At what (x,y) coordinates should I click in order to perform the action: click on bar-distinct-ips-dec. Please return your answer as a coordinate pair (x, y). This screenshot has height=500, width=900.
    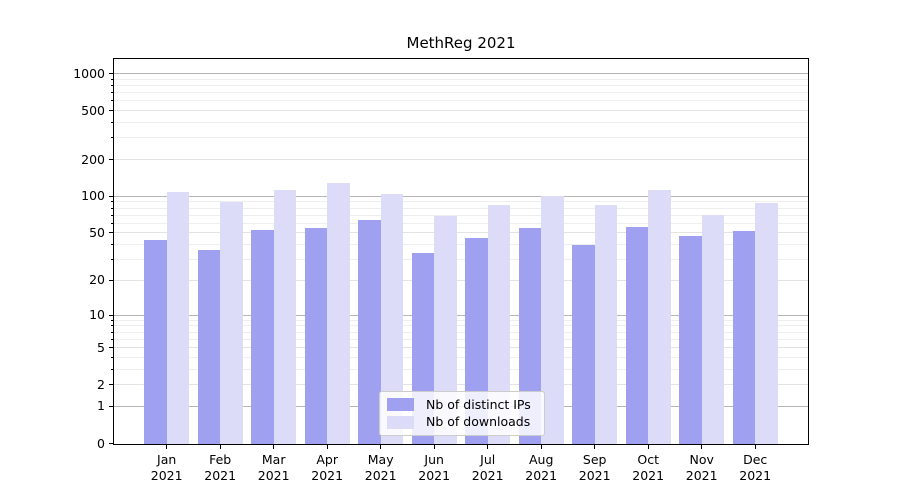
    Looking at the image, I should click on (744, 337).